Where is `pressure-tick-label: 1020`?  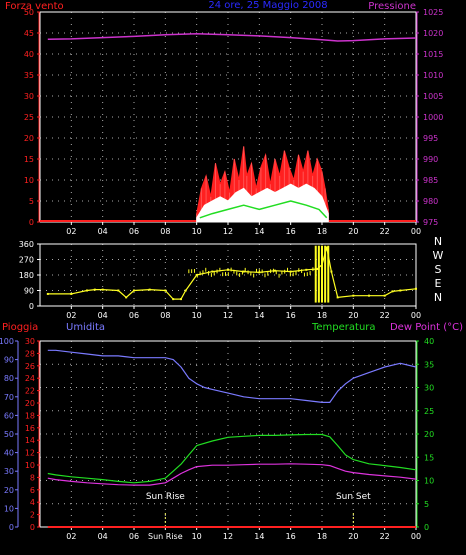
pressure-tick-label: 1020 is located at coordinates (433, 33).